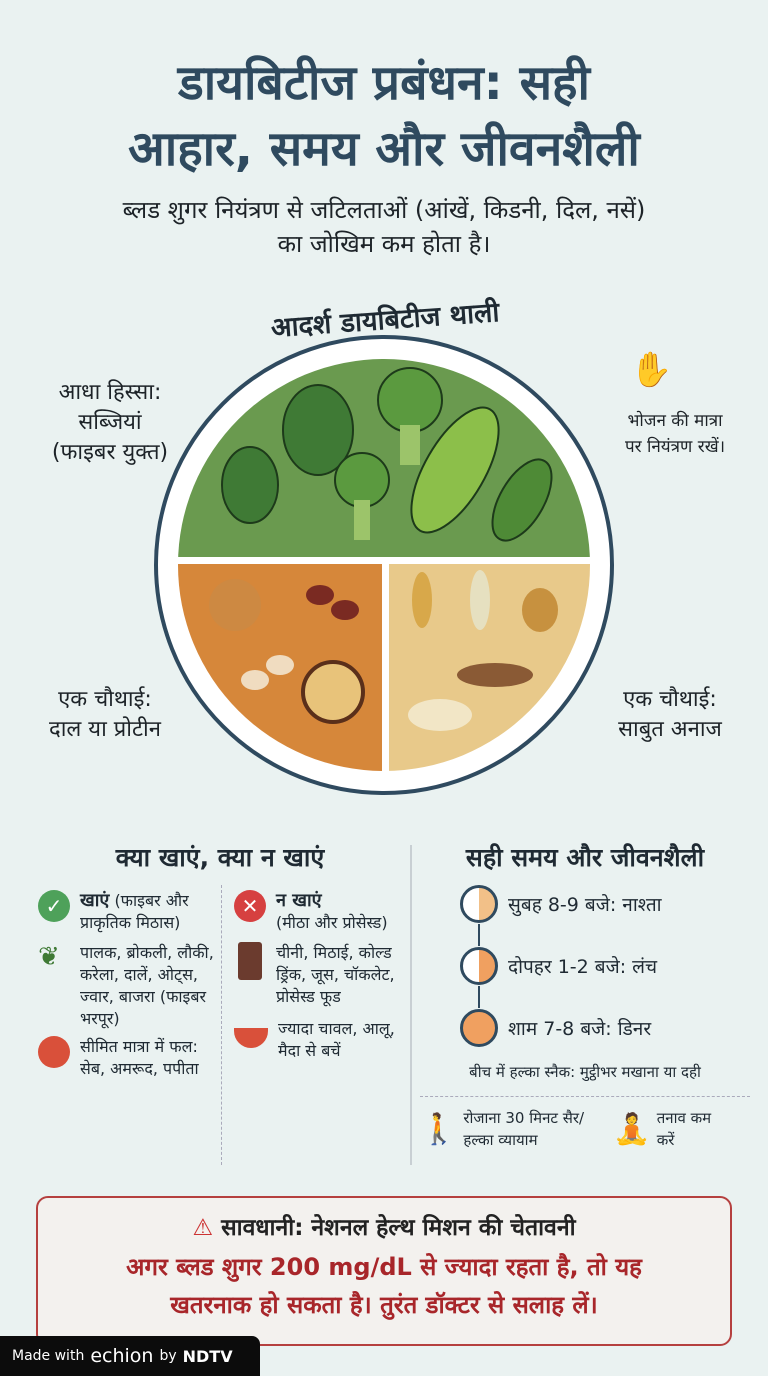 The height and width of the screenshot is (1376, 768). What do you see at coordinates (122, 1356) in the screenshot?
I see `echion-logo: echion` at bounding box center [122, 1356].